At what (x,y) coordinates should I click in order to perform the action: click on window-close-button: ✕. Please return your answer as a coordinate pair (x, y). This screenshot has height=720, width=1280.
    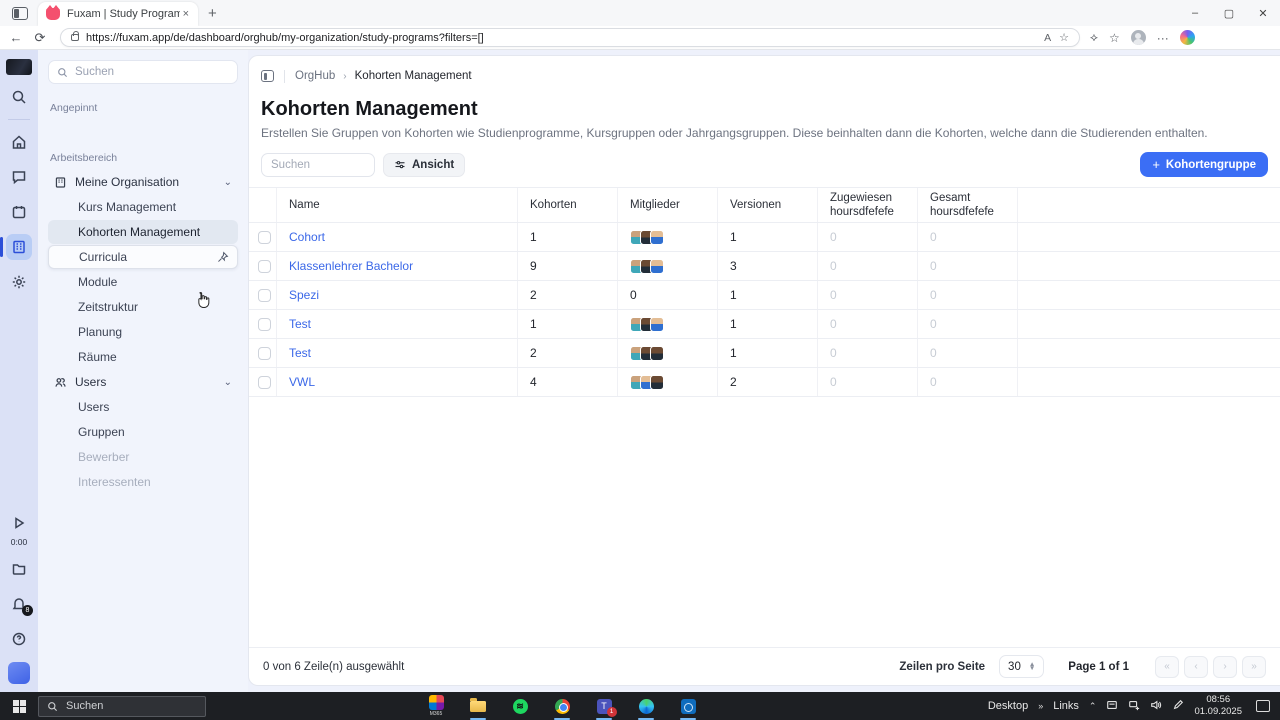
    Looking at the image, I should click on (1263, 13).